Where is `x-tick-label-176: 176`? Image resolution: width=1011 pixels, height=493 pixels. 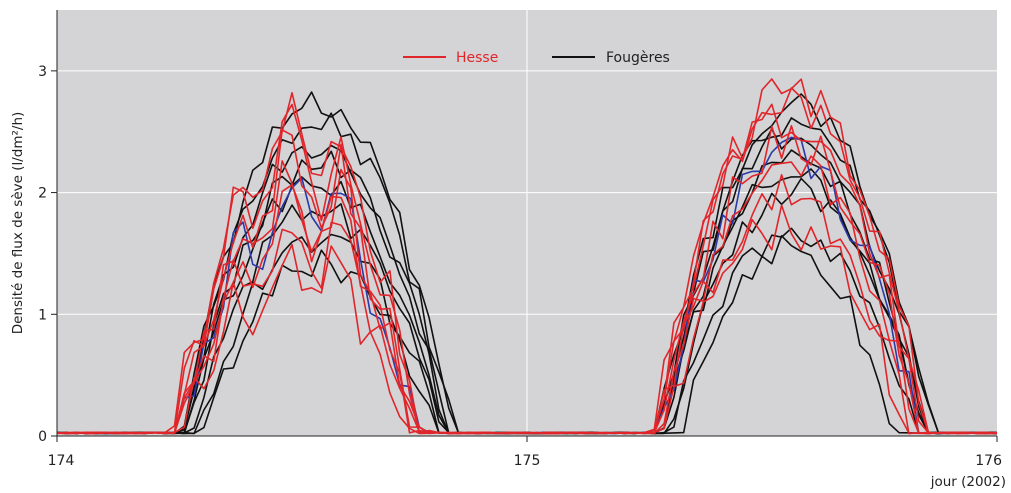
x-tick-label-176: 176 is located at coordinates (988, 461).